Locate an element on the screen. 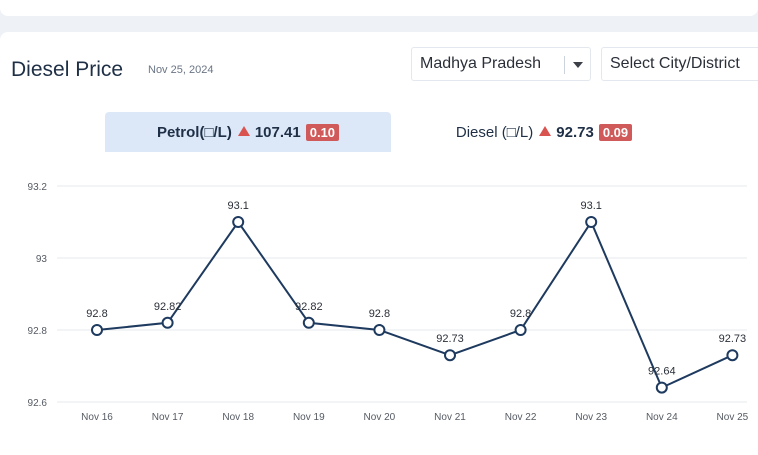 This screenshot has height=455, width=758. city-select-value: Select City/District is located at coordinates (675, 63).